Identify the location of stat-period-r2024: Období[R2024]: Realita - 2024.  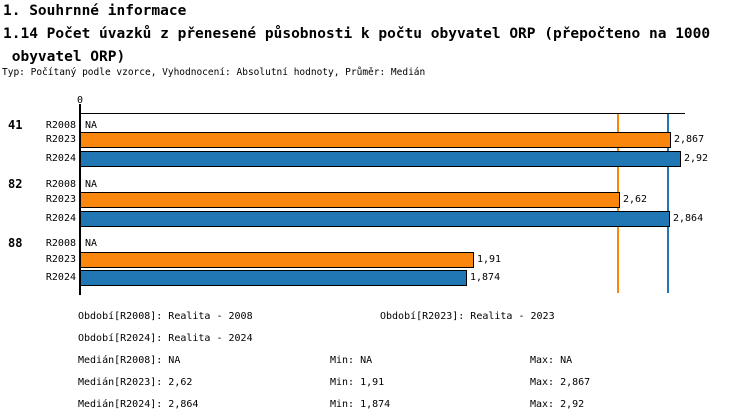
(165, 338).